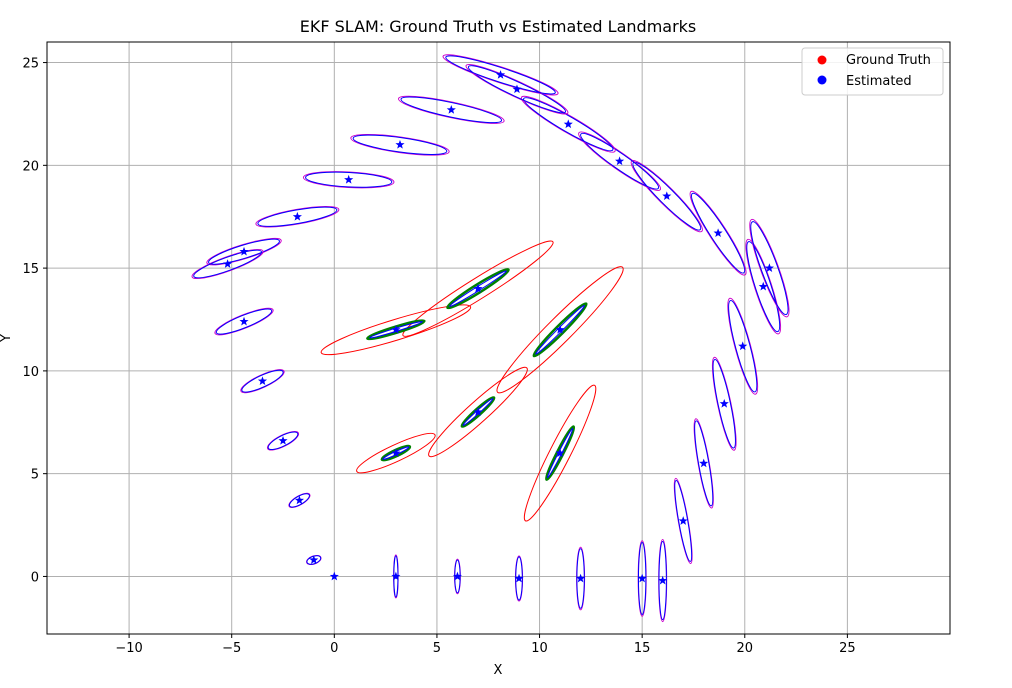 Image resolution: width=1012 pixels, height=688 pixels. What do you see at coordinates (35, 577) in the screenshot?
I see `y-tick-label: 0` at bounding box center [35, 577].